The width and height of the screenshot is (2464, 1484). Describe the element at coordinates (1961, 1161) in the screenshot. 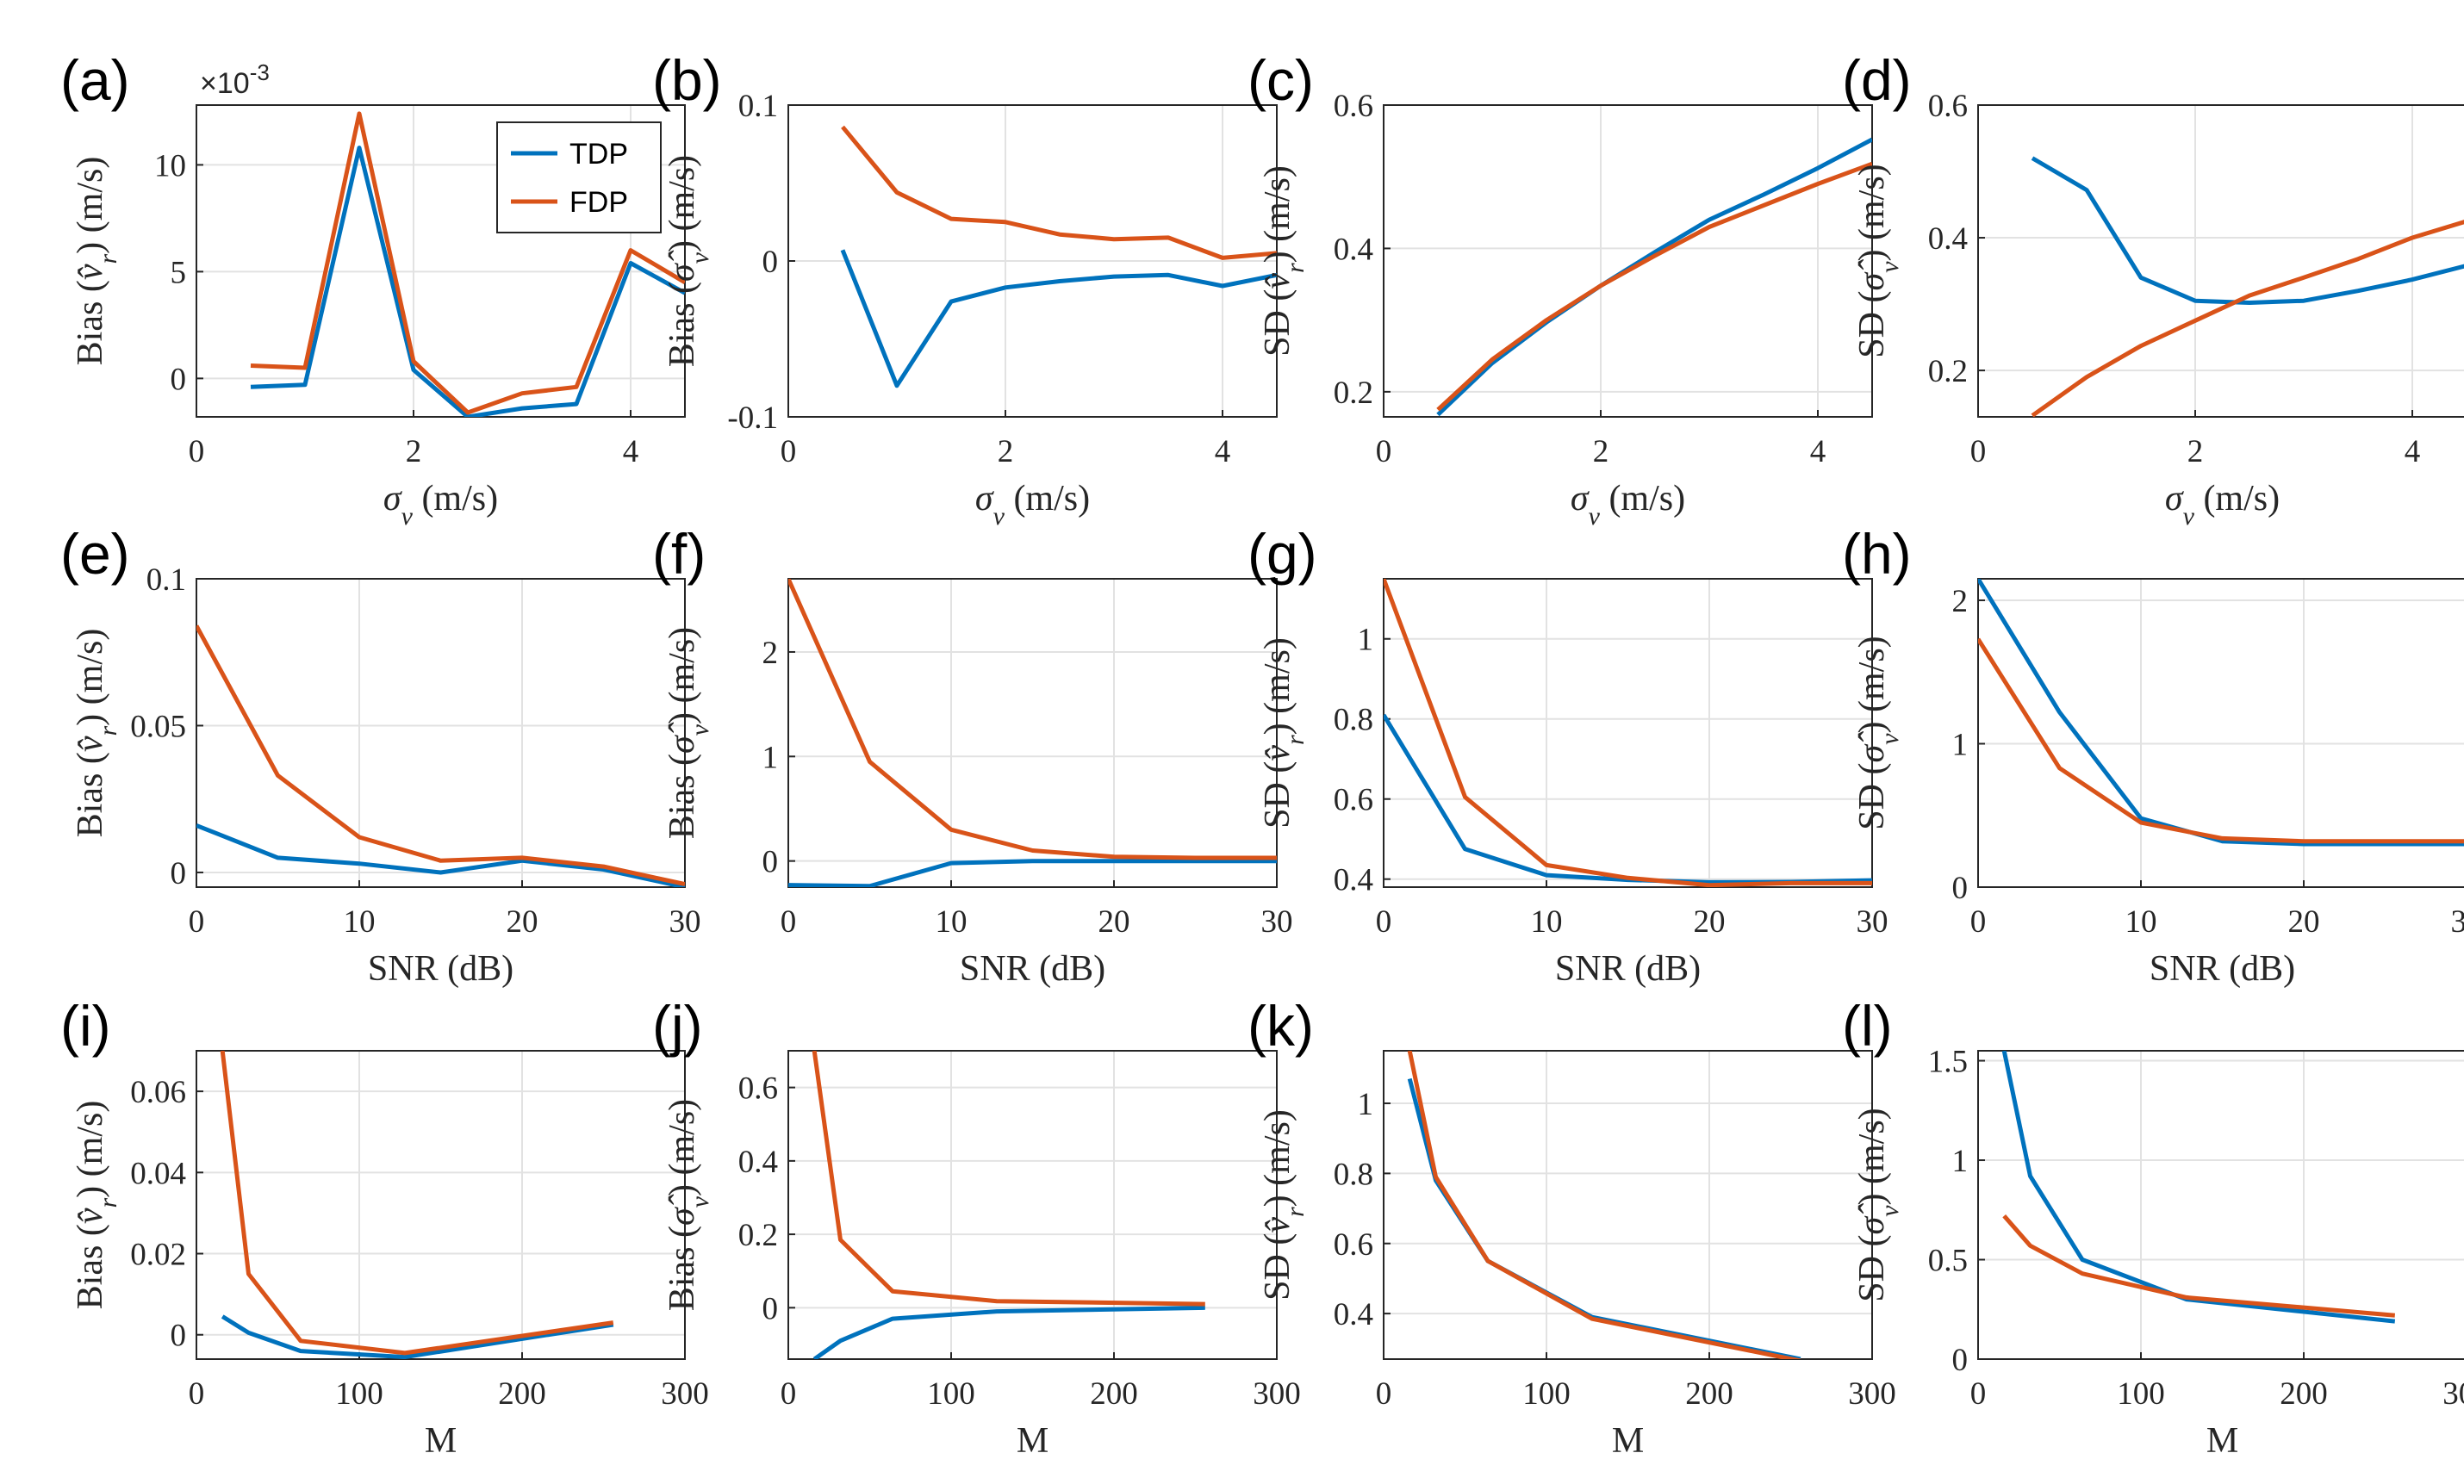

I see `y-tick-label: 1` at that location.